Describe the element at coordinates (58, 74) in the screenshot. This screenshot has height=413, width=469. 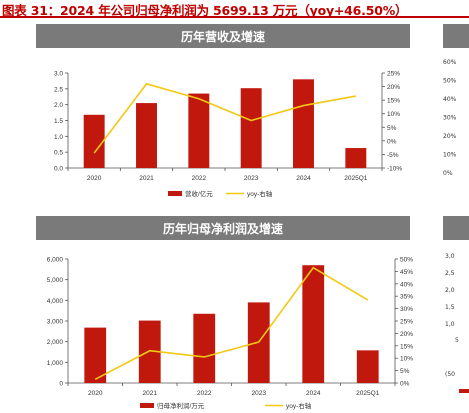
I see `revenue-left-tick-label: 3.0` at that location.